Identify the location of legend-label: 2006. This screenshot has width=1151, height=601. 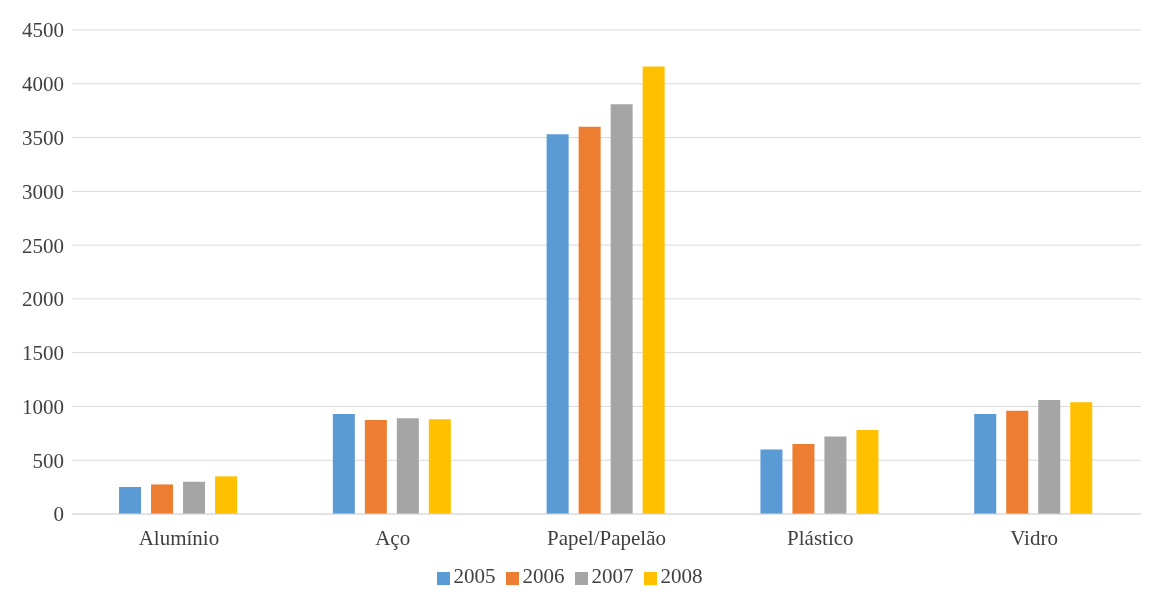
(543, 576).